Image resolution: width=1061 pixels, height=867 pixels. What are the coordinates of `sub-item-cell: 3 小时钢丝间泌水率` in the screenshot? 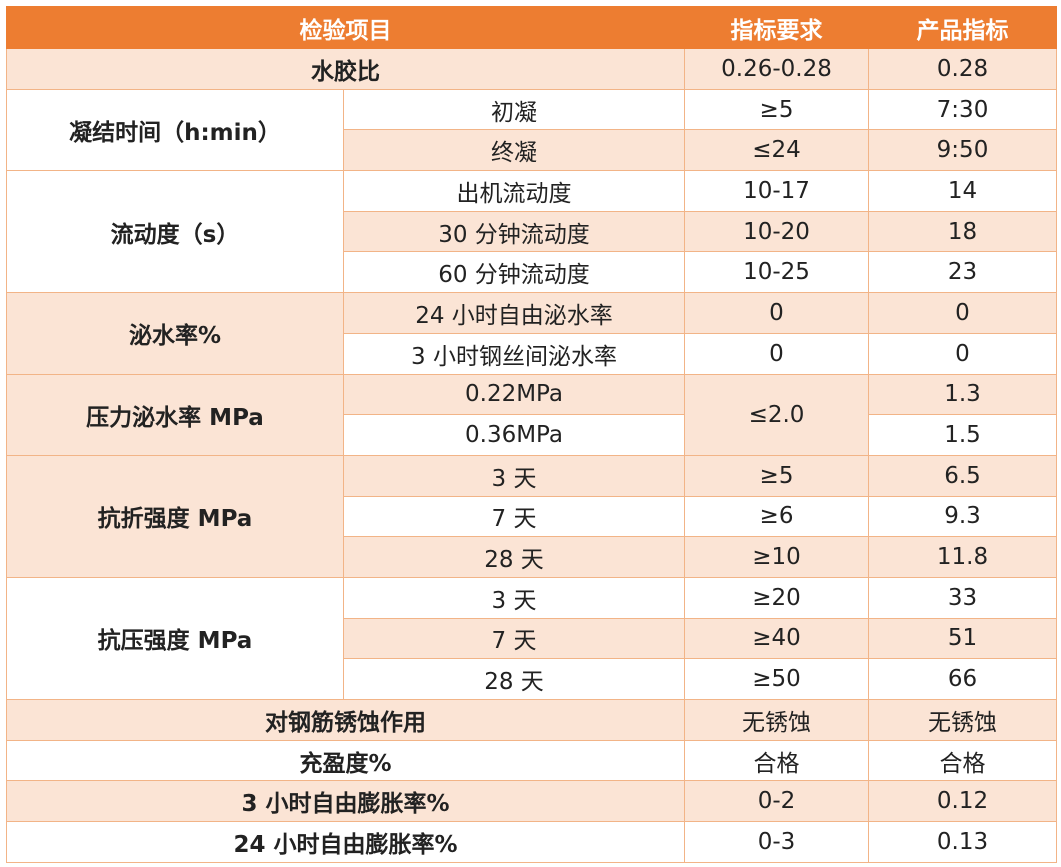 It's located at (514, 353).